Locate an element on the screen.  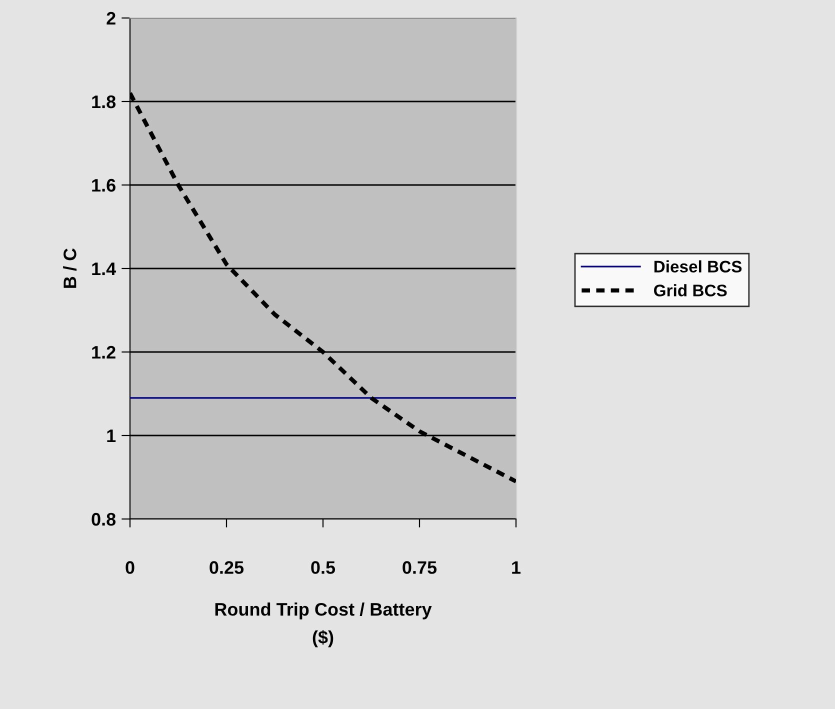
y-tick-label: 1.6 is located at coordinates (104, 185).